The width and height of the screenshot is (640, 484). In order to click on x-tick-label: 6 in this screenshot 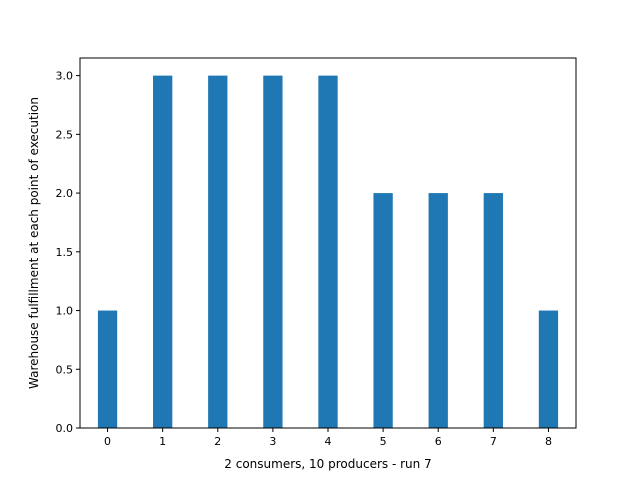, I will do `click(438, 441)`.